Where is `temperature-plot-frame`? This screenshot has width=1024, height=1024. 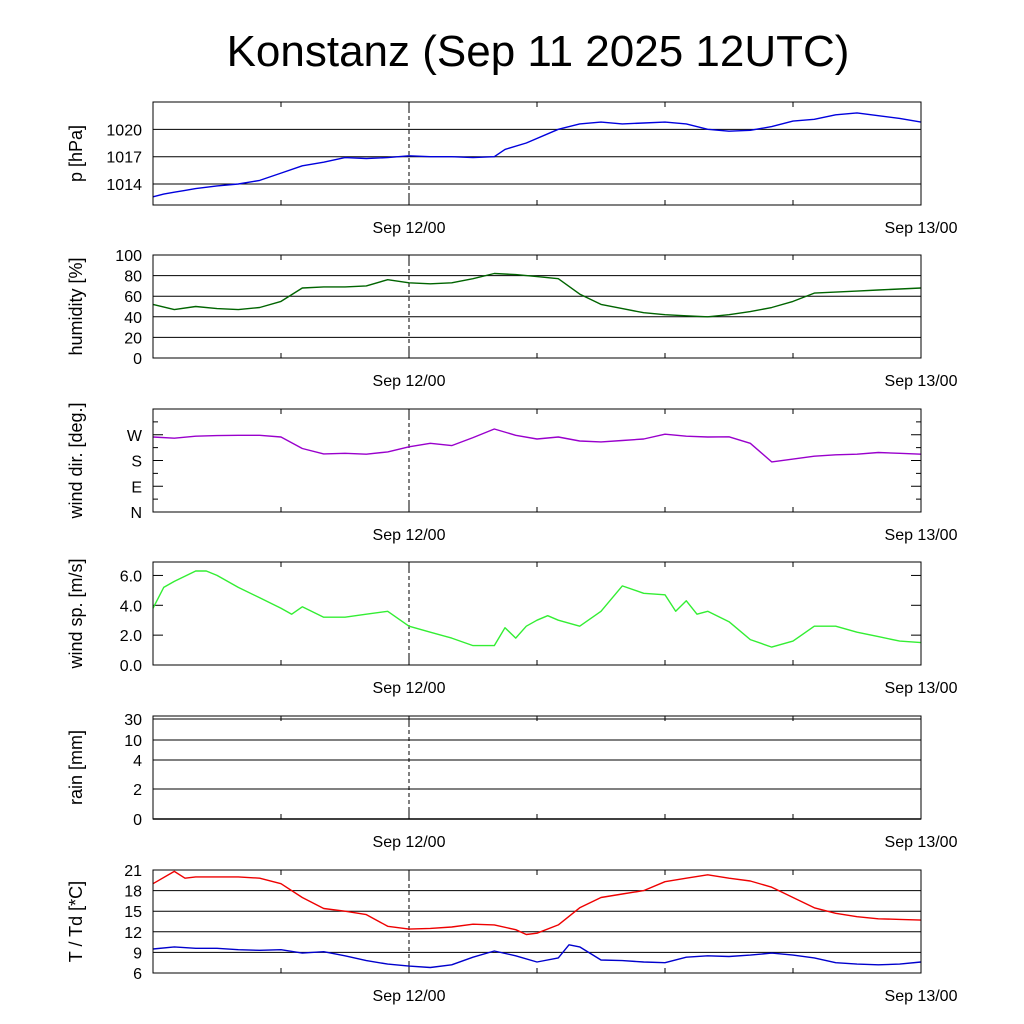
temperature-plot-frame is located at coordinates (537, 921).